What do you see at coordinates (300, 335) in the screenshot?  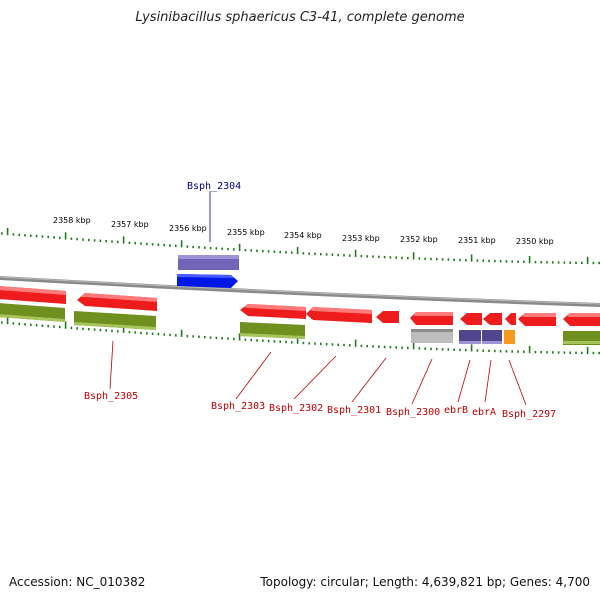 I see `inner-tick-ring` at bounding box center [300, 335].